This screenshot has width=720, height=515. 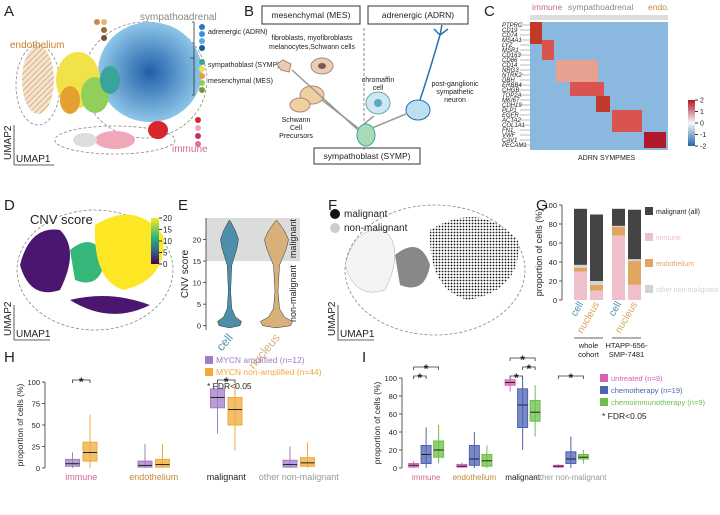 I want to click on row-label: NRG3, so click(x=510, y=71).